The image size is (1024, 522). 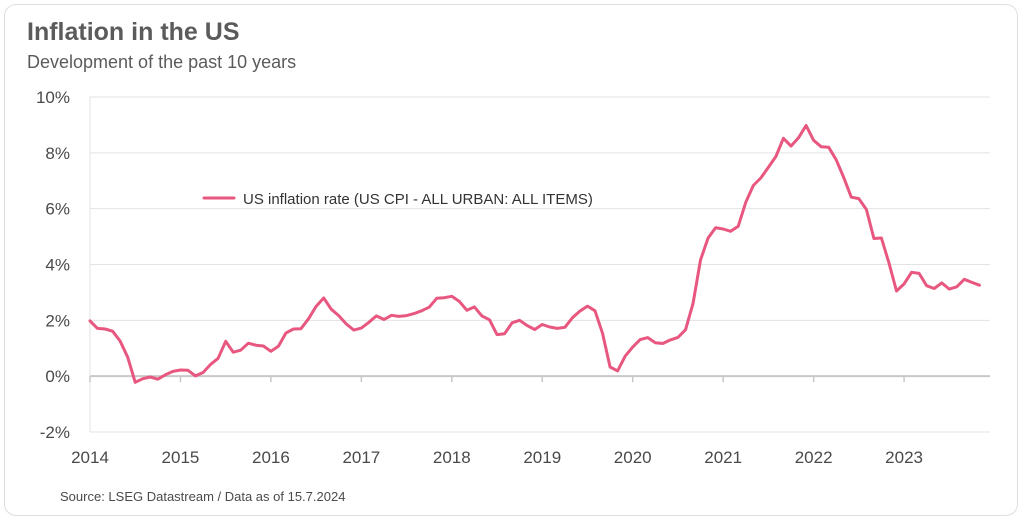 What do you see at coordinates (53, 97) in the screenshot?
I see `y-tick-label: 10%` at bounding box center [53, 97].